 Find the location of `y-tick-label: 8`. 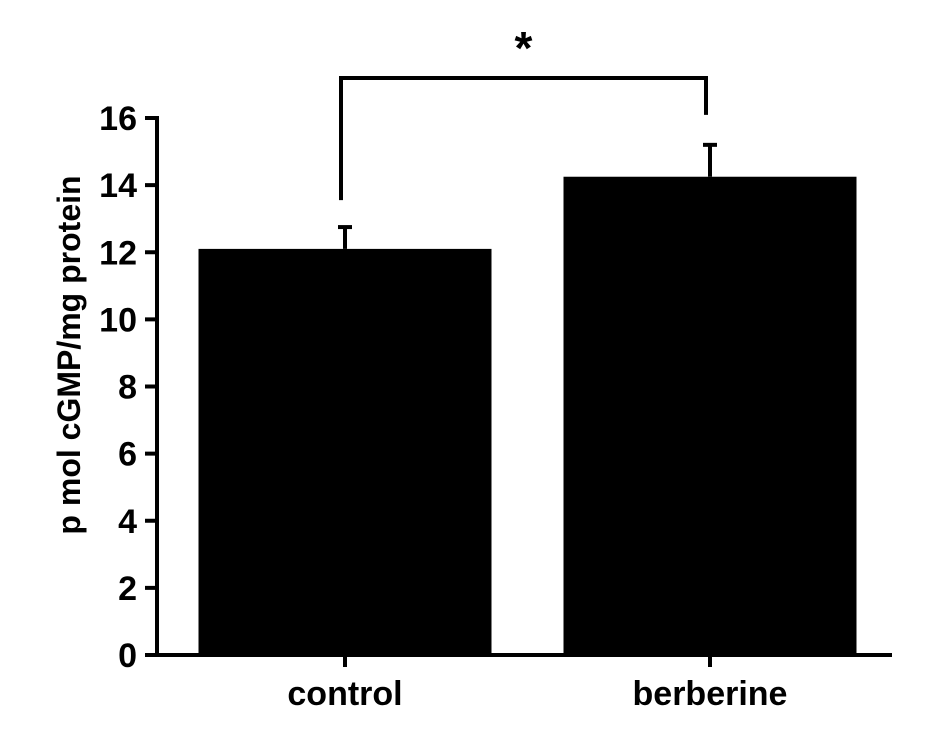

y-tick-label: 8 is located at coordinates (127, 388).